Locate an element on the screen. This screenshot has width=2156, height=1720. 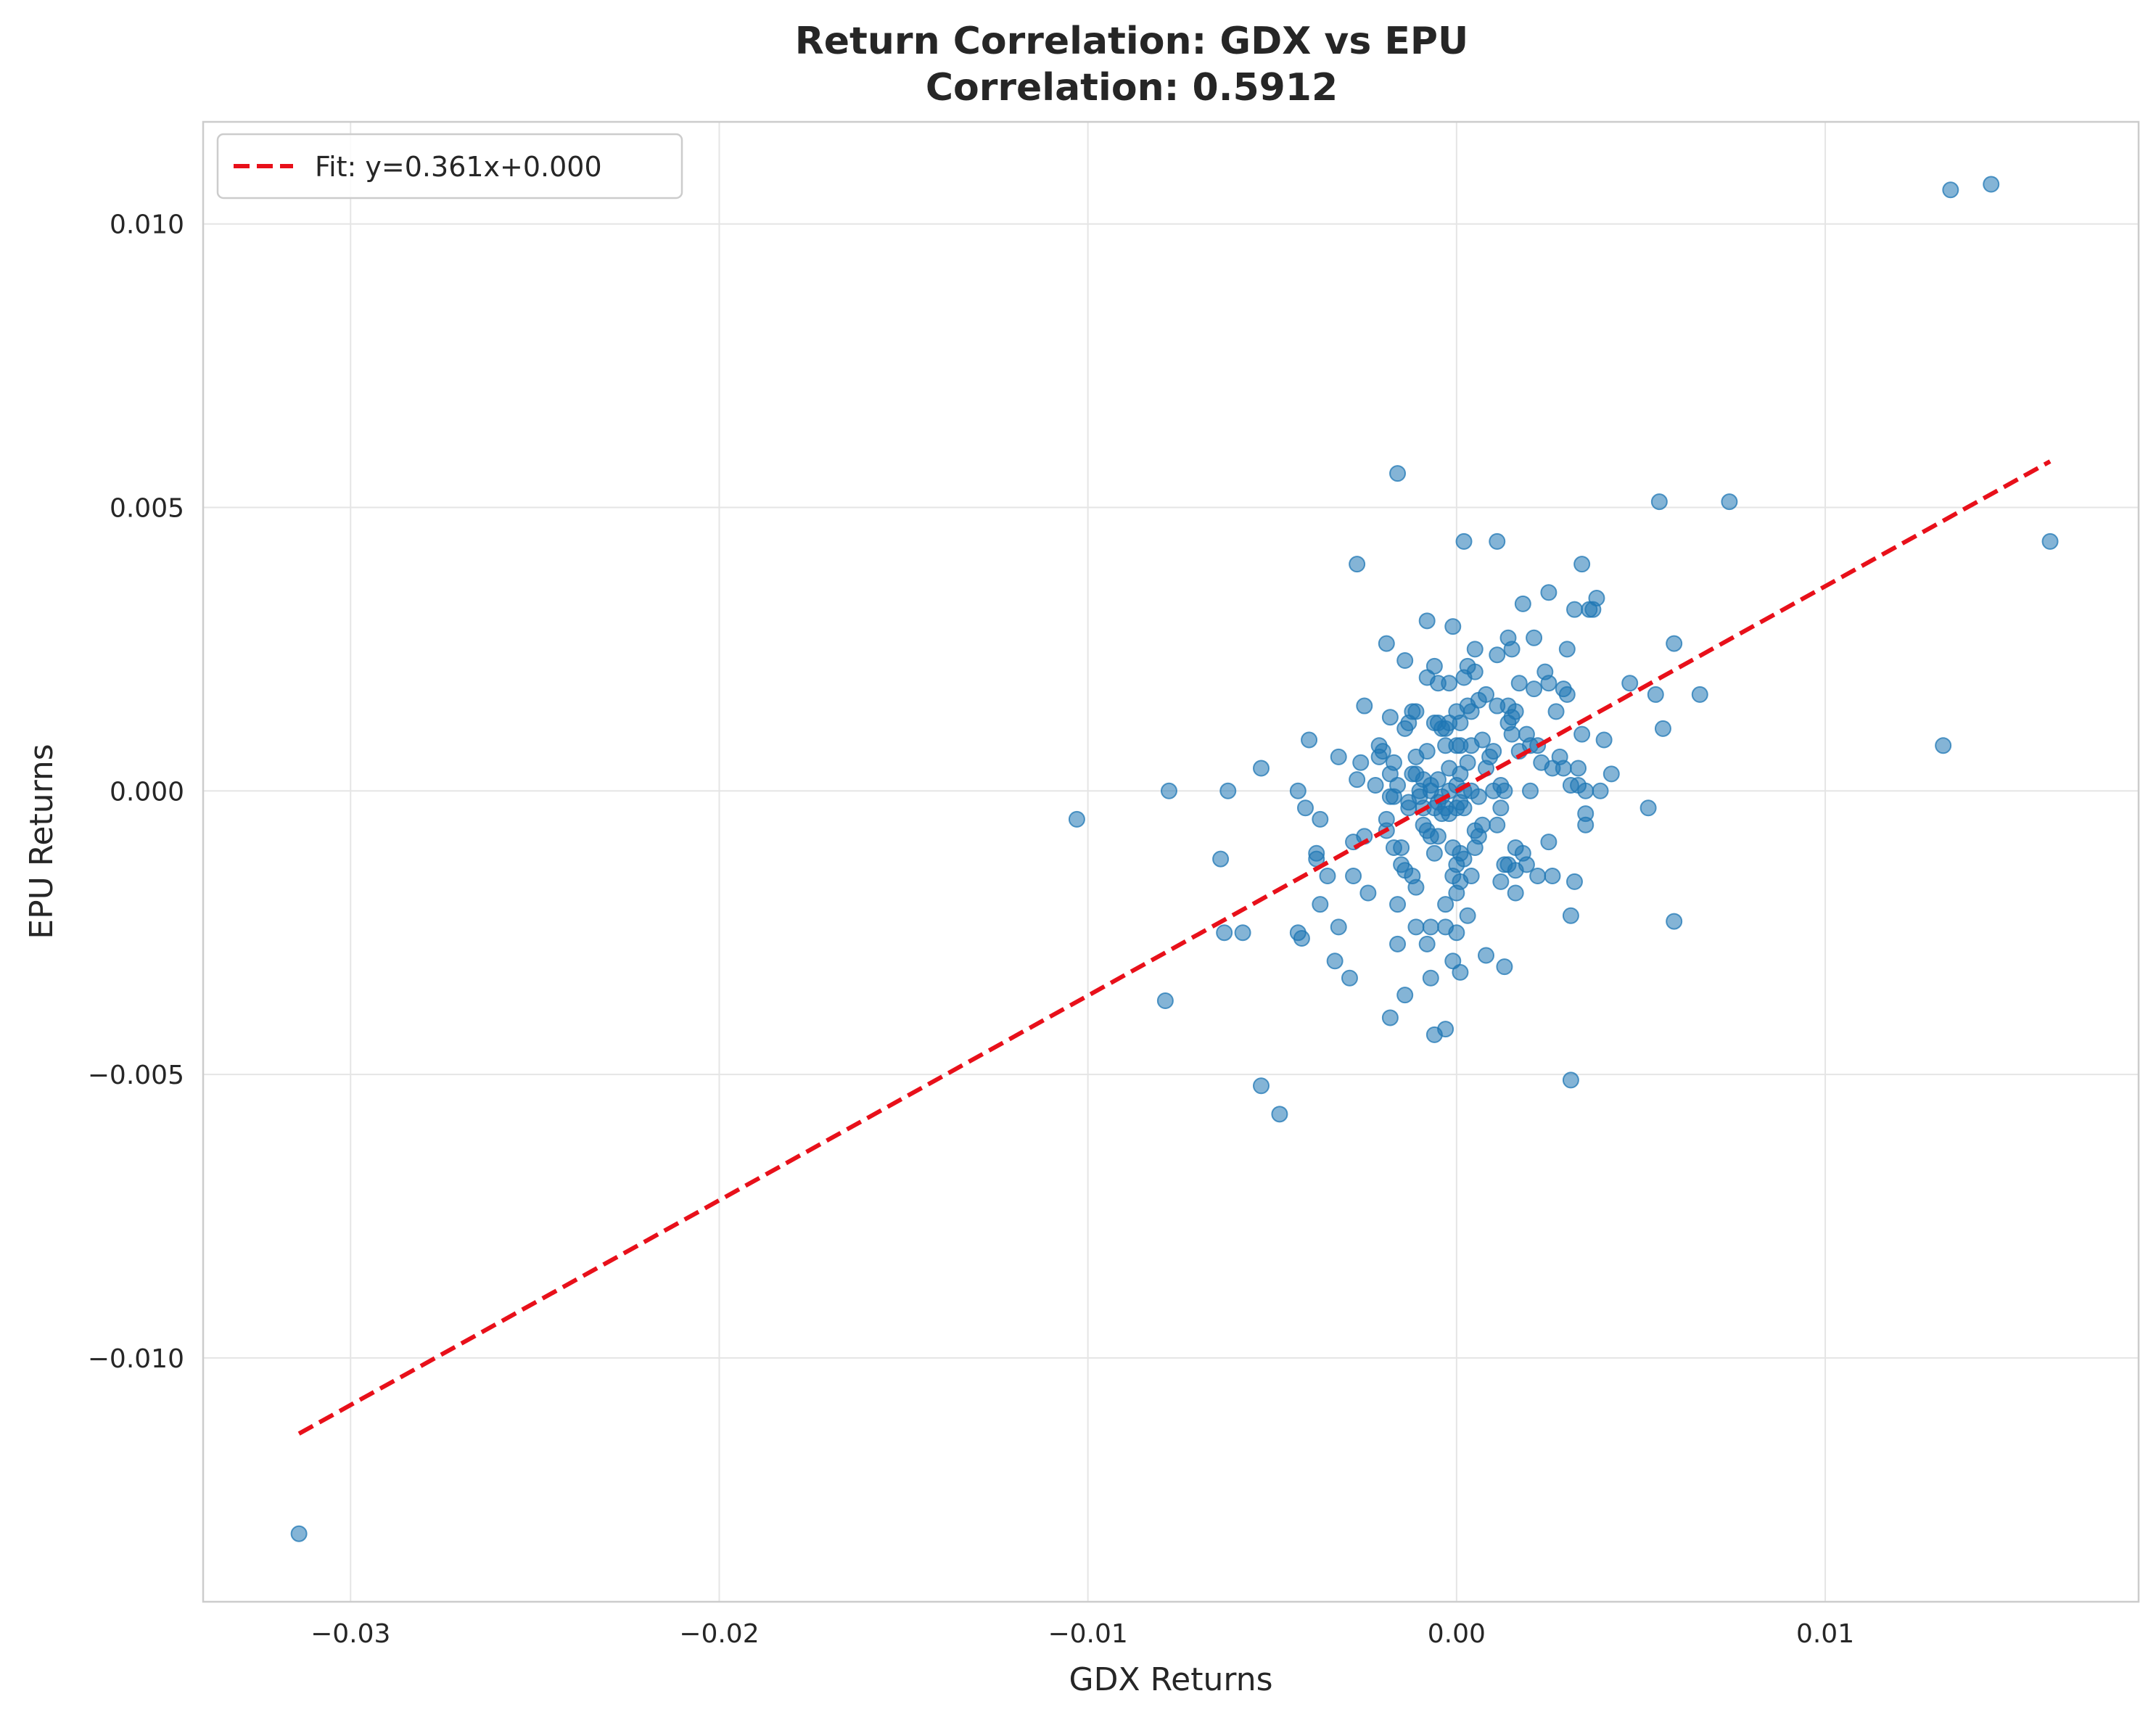
chart-subtitle: Correlation: 0.5912 is located at coordinates (1132, 88).